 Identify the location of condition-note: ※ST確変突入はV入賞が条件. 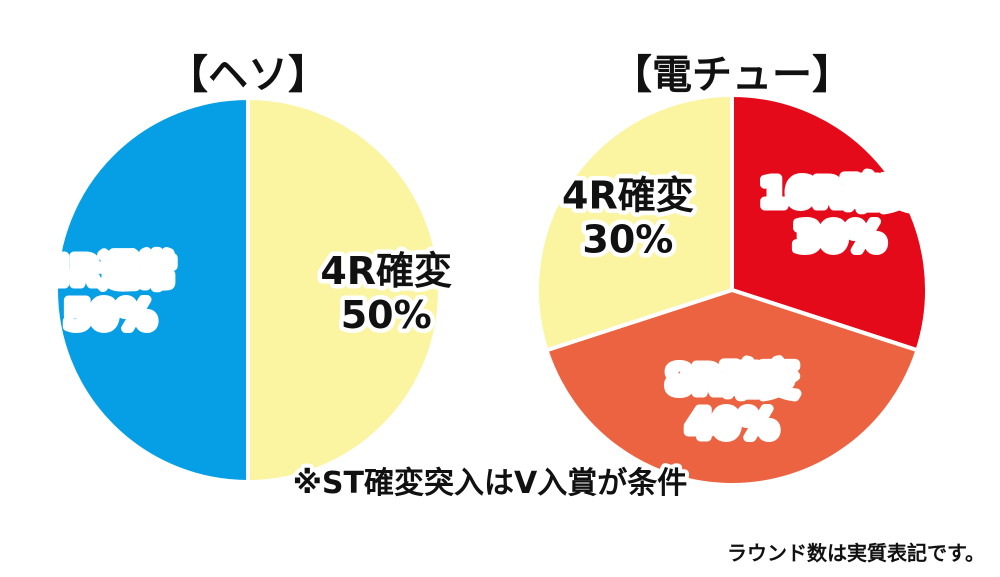
(490, 483).